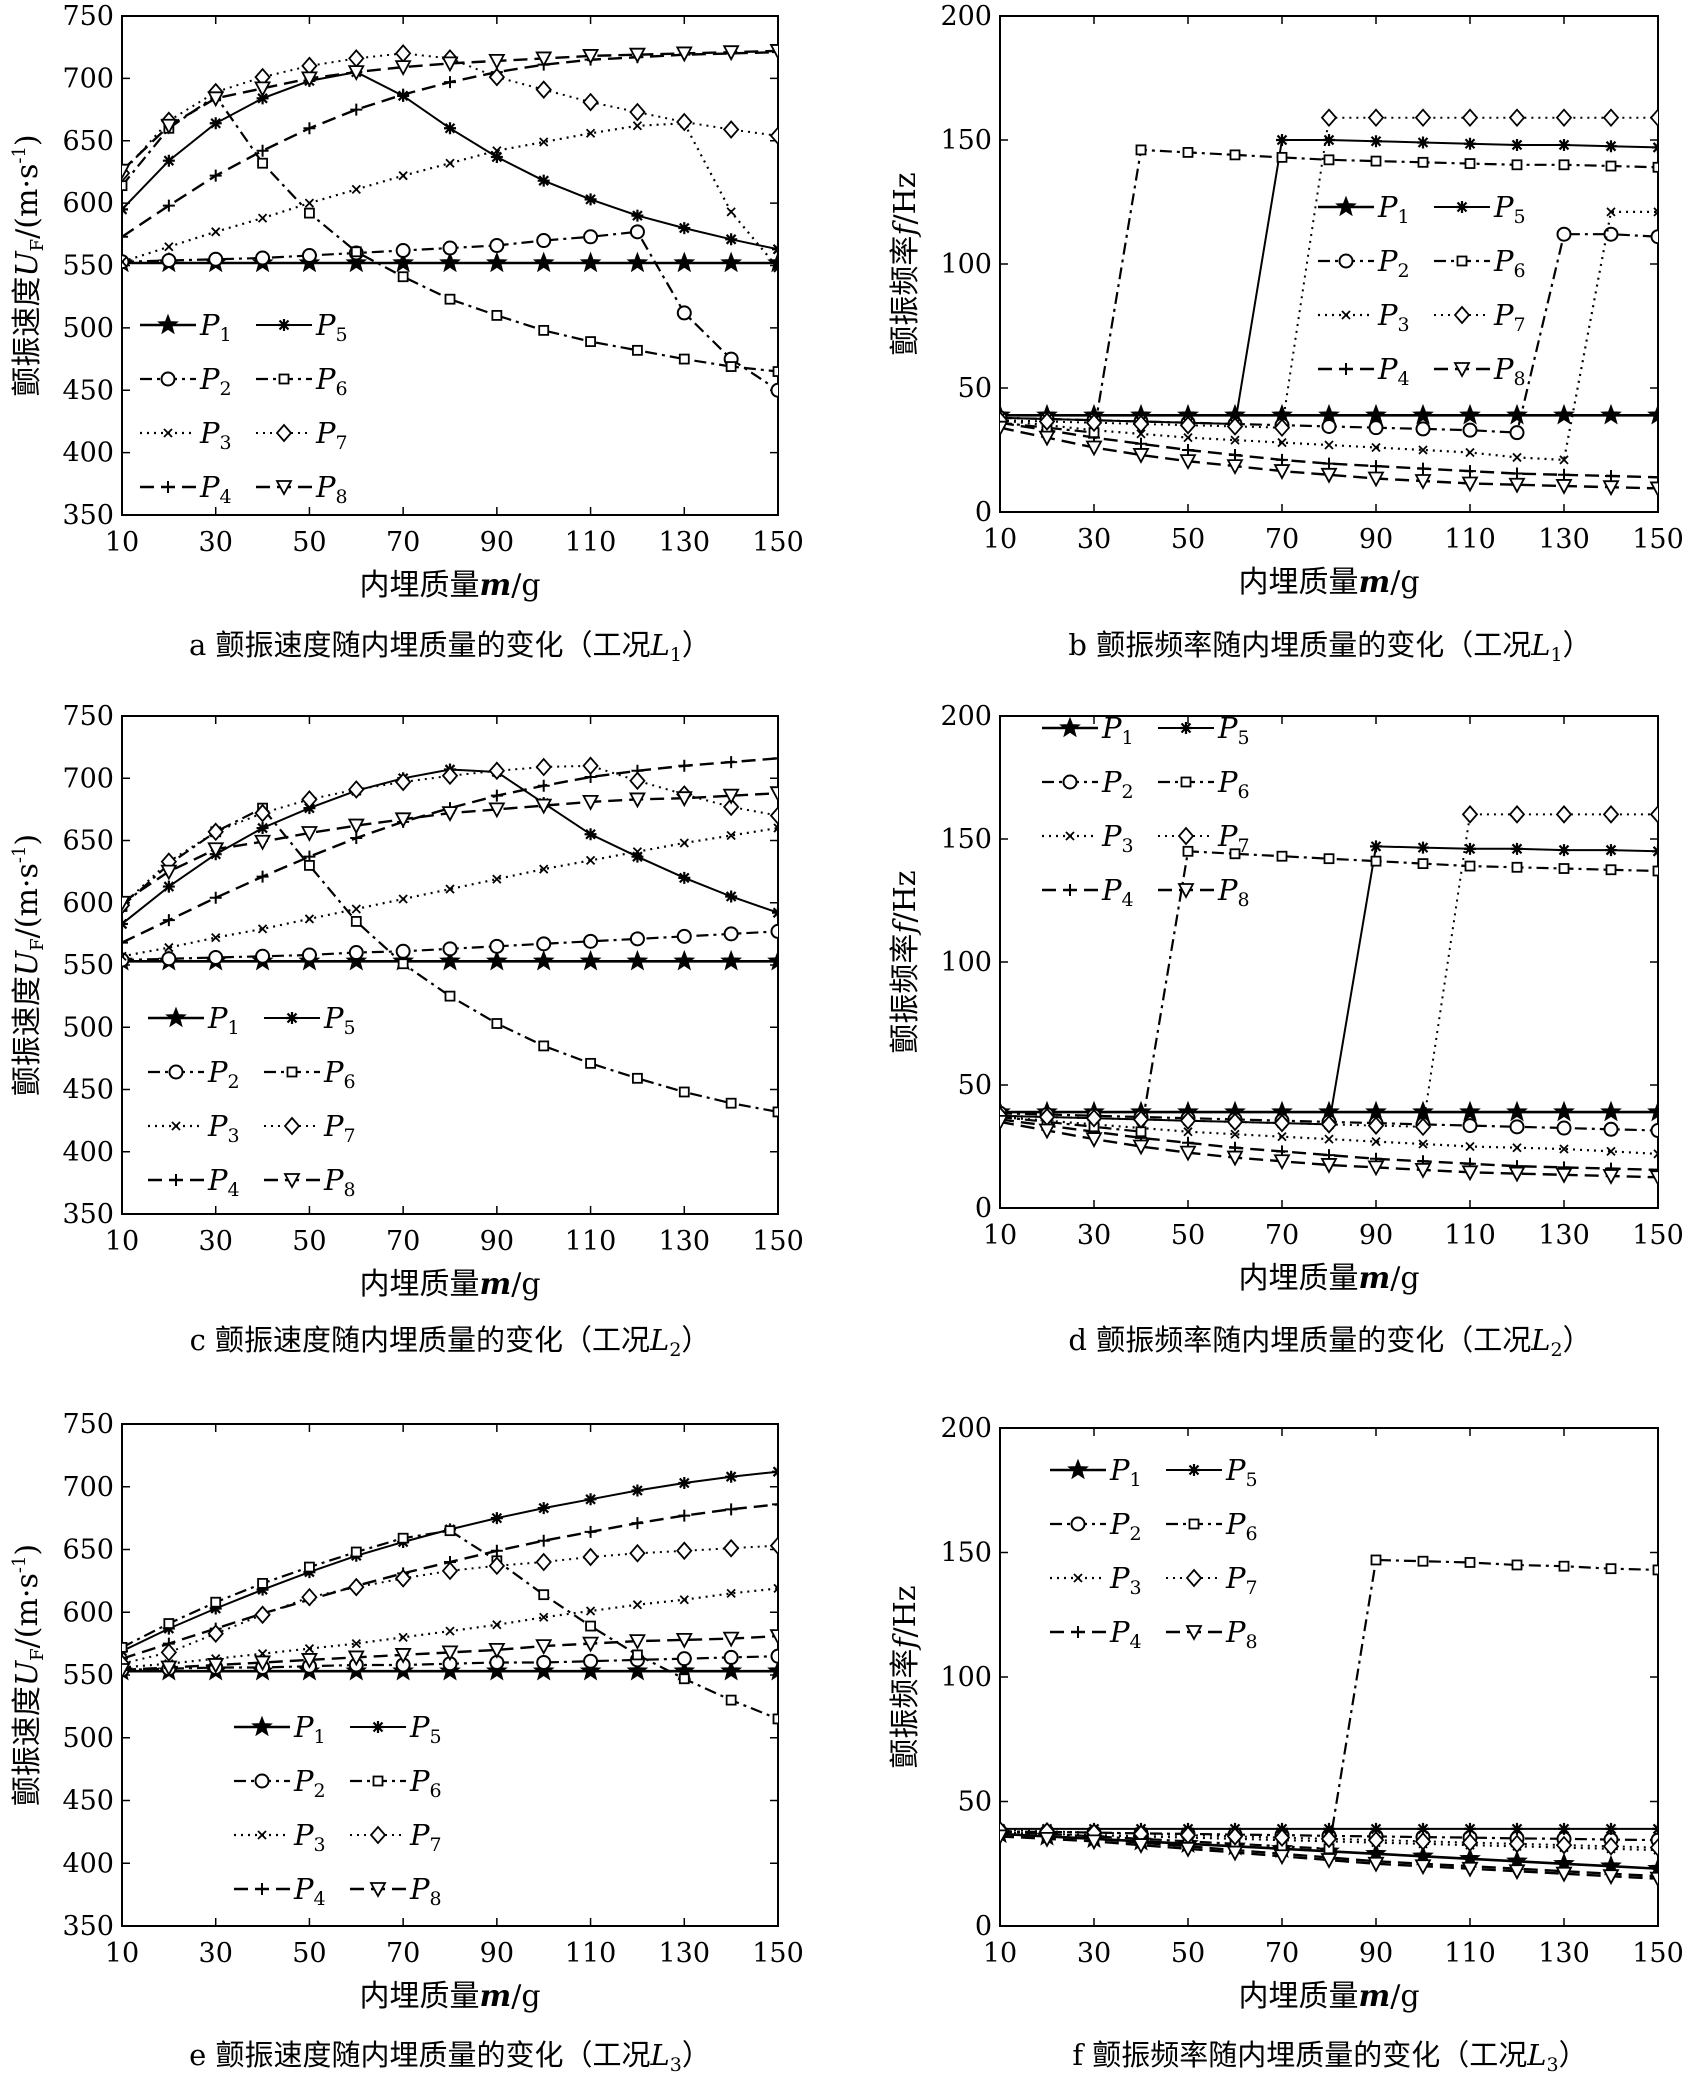  I want to click on x-tick-label: 90, so click(497, 1241).